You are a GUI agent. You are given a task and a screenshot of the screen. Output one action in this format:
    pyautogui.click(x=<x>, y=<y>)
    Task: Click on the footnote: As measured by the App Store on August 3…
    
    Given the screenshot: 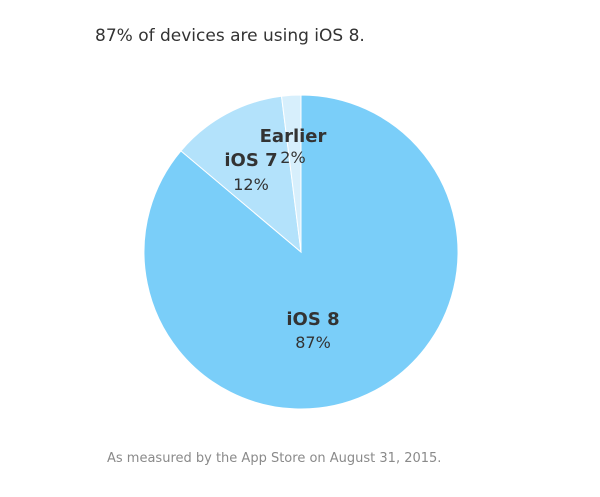 What is the action you would take?
    pyautogui.click(x=274, y=458)
    